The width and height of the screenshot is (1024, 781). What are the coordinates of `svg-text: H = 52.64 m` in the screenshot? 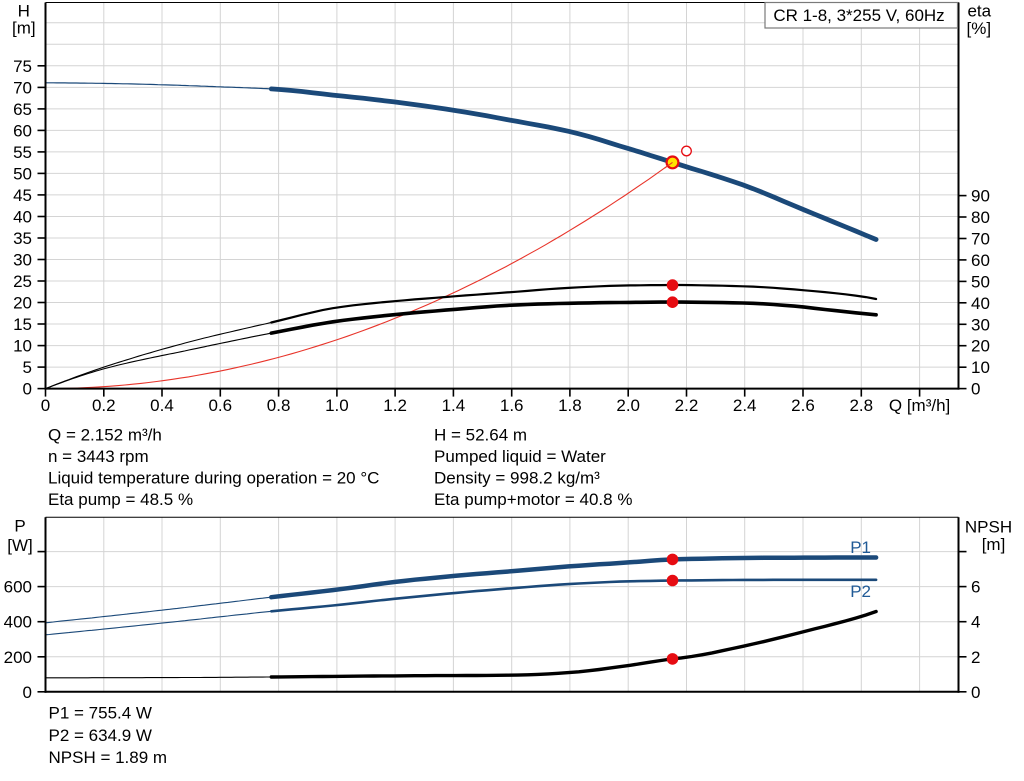 It's located at (480, 434).